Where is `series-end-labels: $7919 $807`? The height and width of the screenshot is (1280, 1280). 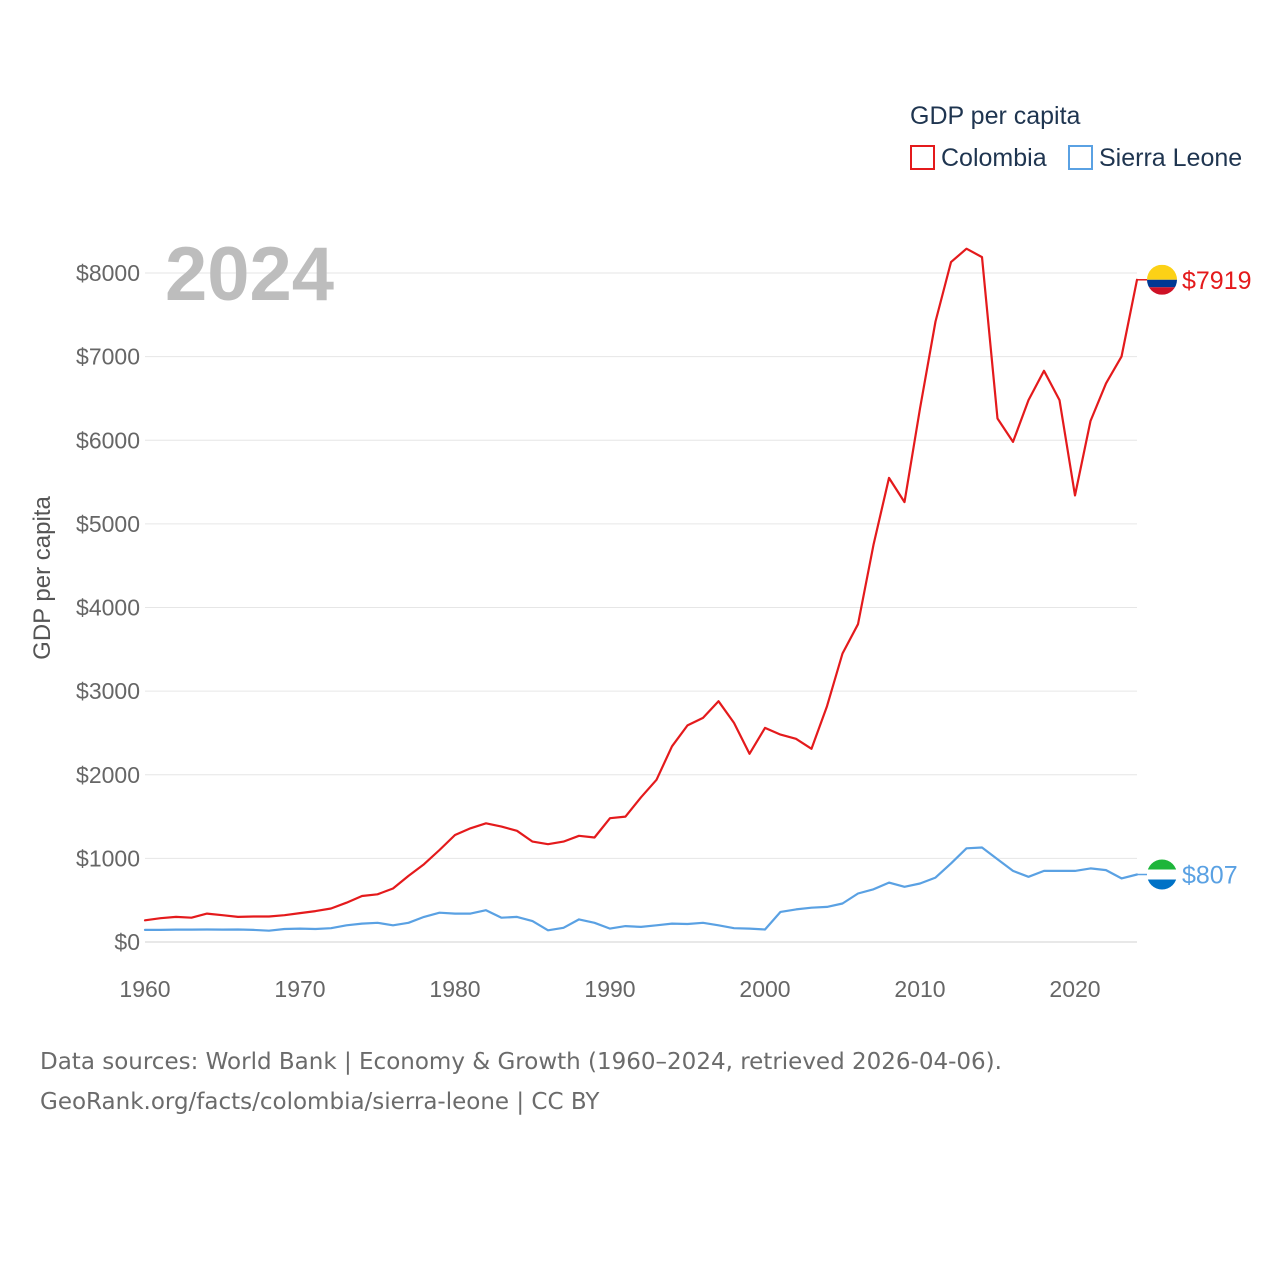 series-end-labels: $7919 $807 is located at coordinates (1194, 577).